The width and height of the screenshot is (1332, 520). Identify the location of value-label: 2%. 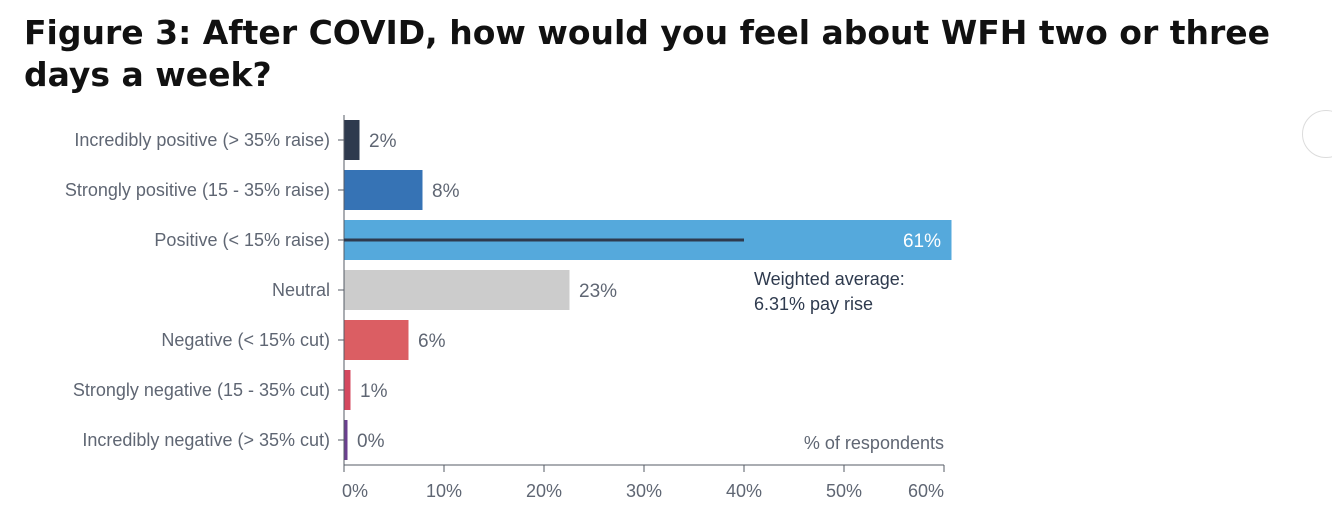
(383, 141).